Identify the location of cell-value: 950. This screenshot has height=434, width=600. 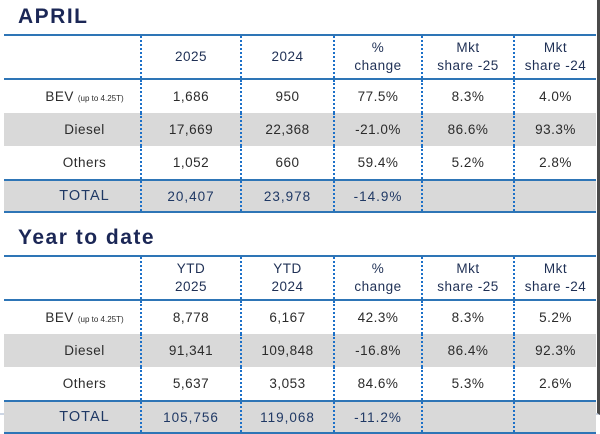
(287, 96).